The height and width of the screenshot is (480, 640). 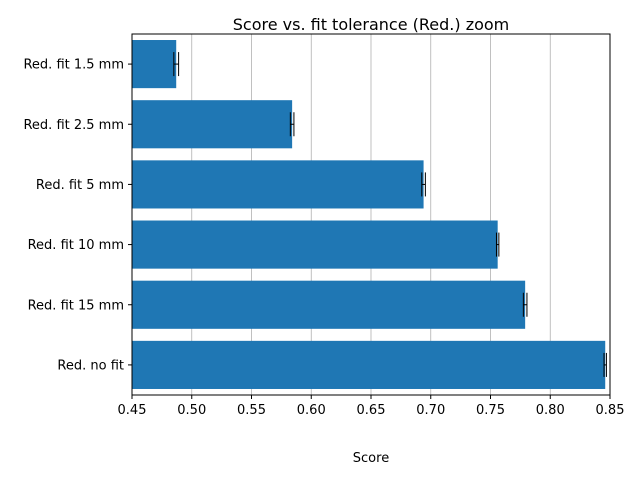 I want to click on x-tick-label: 0.85, so click(x=610, y=410).